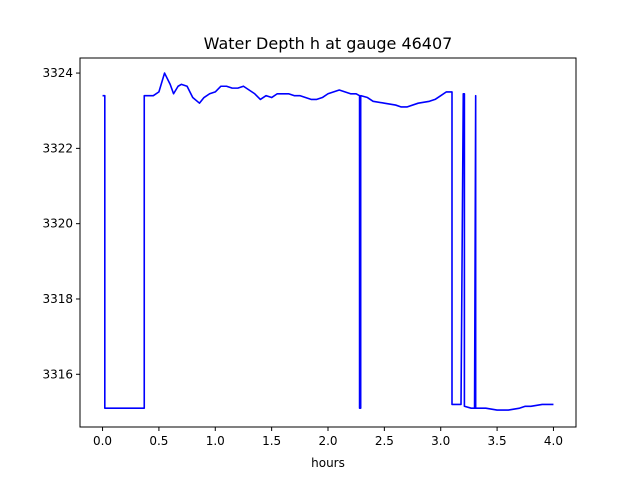  Describe the element at coordinates (497, 441) in the screenshot. I see `x-tick-label: 3.5` at that location.